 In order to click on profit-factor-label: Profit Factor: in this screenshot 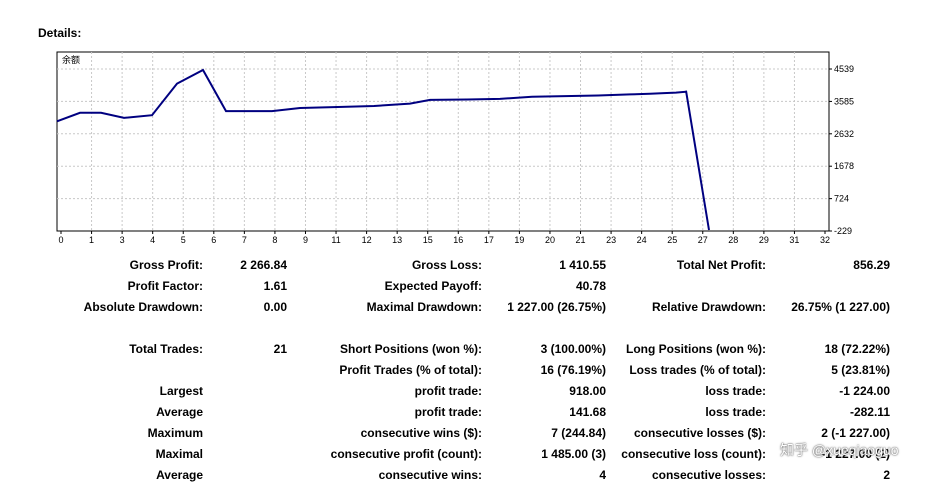, I will do `click(165, 286)`.